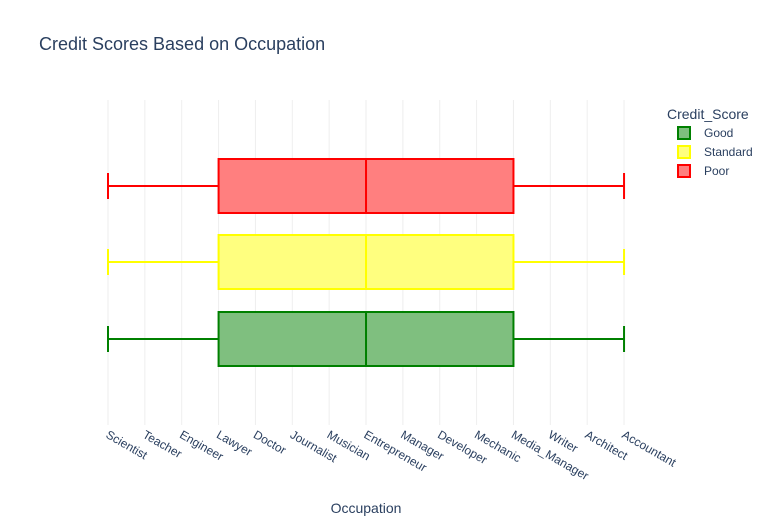 This screenshot has height=525, width=777. I want to click on x-tick-label: Teacher, so click(162, 443).